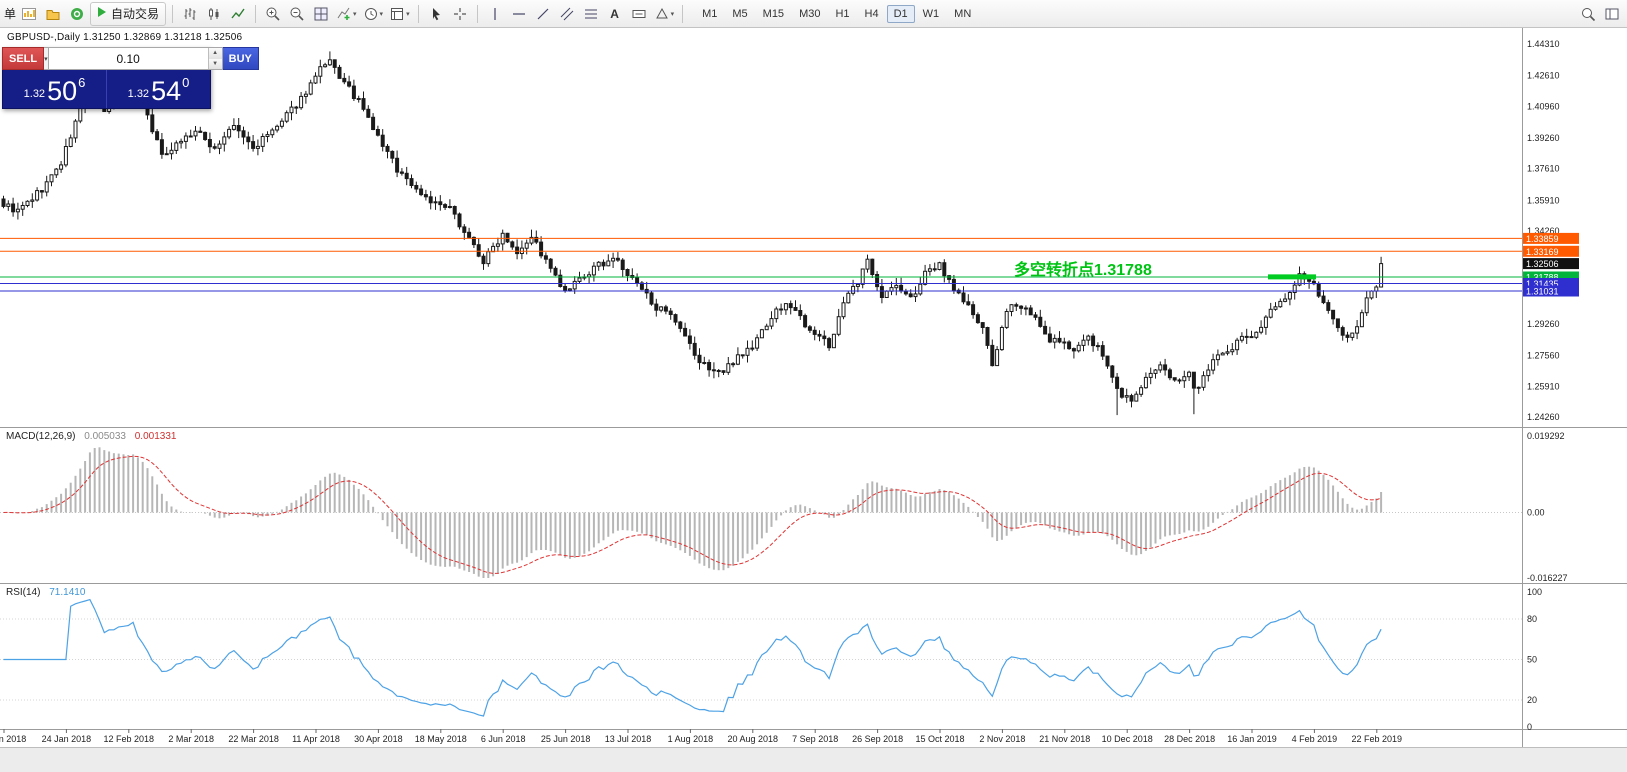 The width and height of the screenshot is (1627, 772). Describe the element at coordinates (1543, 417) in the screenshot. I see `axis-label: 1.24260` at that location.